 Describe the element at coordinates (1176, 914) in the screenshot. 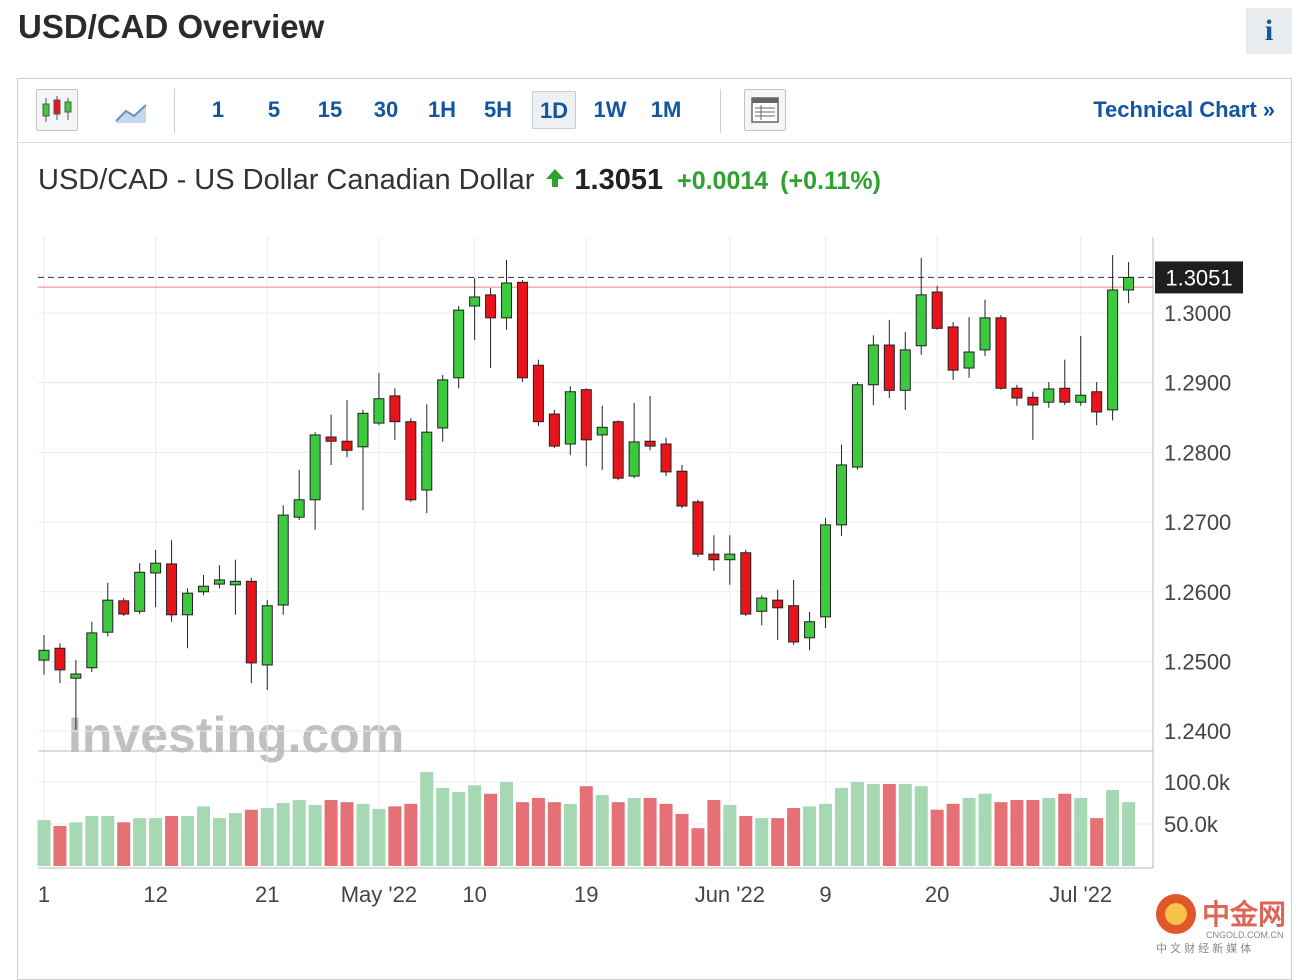

I see `logo-mark-inner` at that location.